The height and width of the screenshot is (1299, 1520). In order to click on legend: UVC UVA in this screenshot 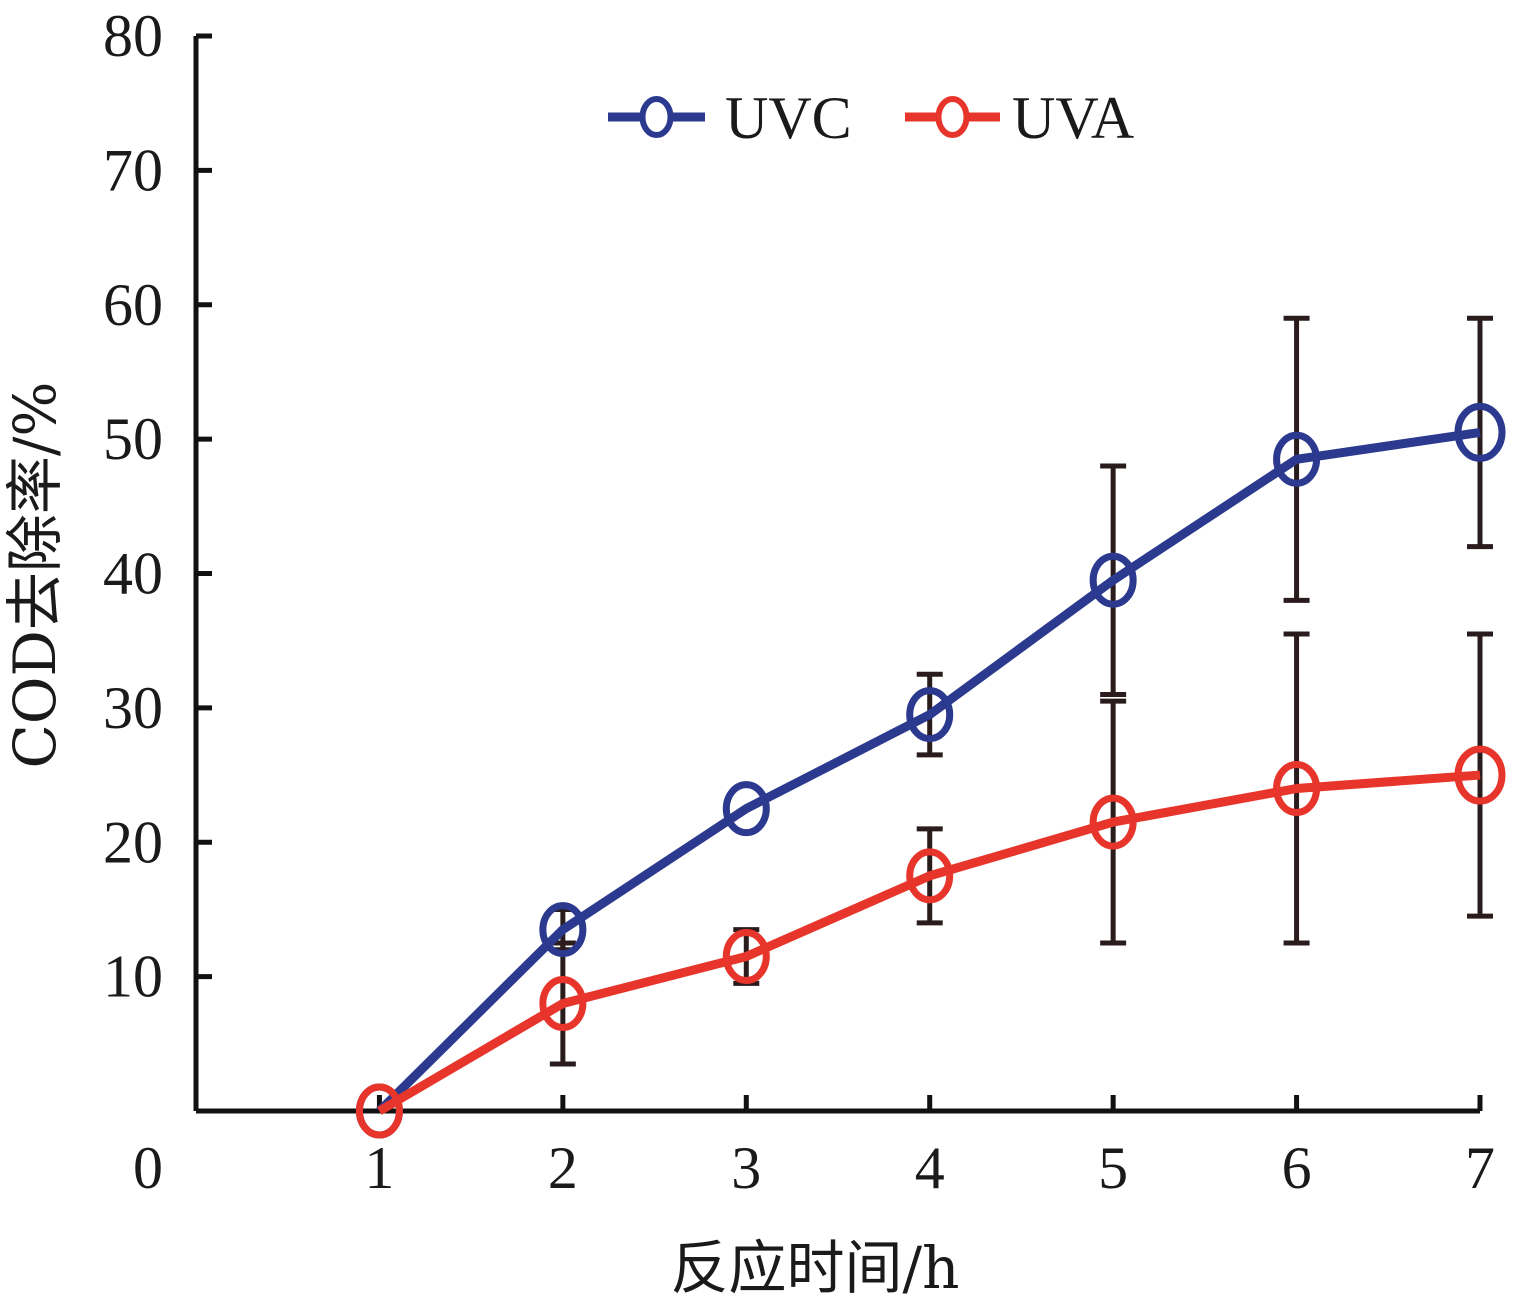, I will do `click(871, 118)`.